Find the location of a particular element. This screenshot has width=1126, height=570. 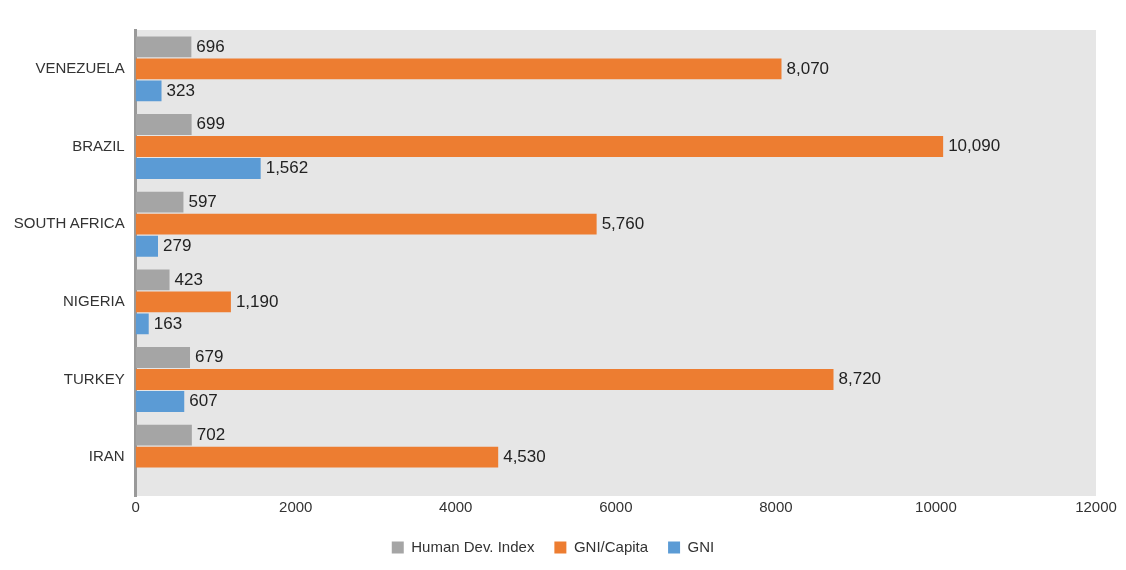

data-label: 1,190 is located at coordinates (257, 301).